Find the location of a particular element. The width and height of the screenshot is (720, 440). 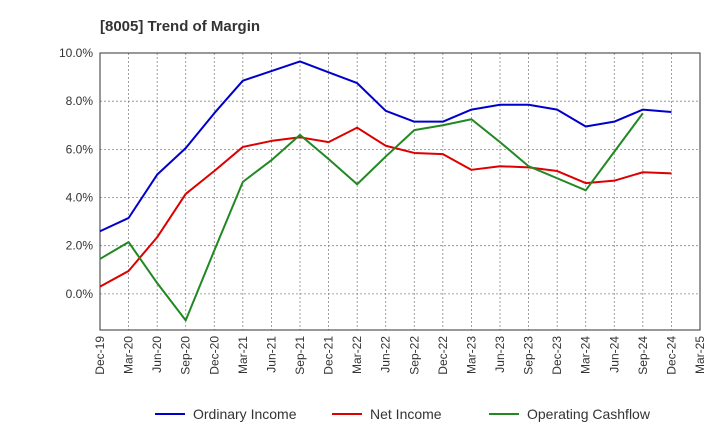

x-tick-label: Mar-21 is located at coordinates (243, 355).